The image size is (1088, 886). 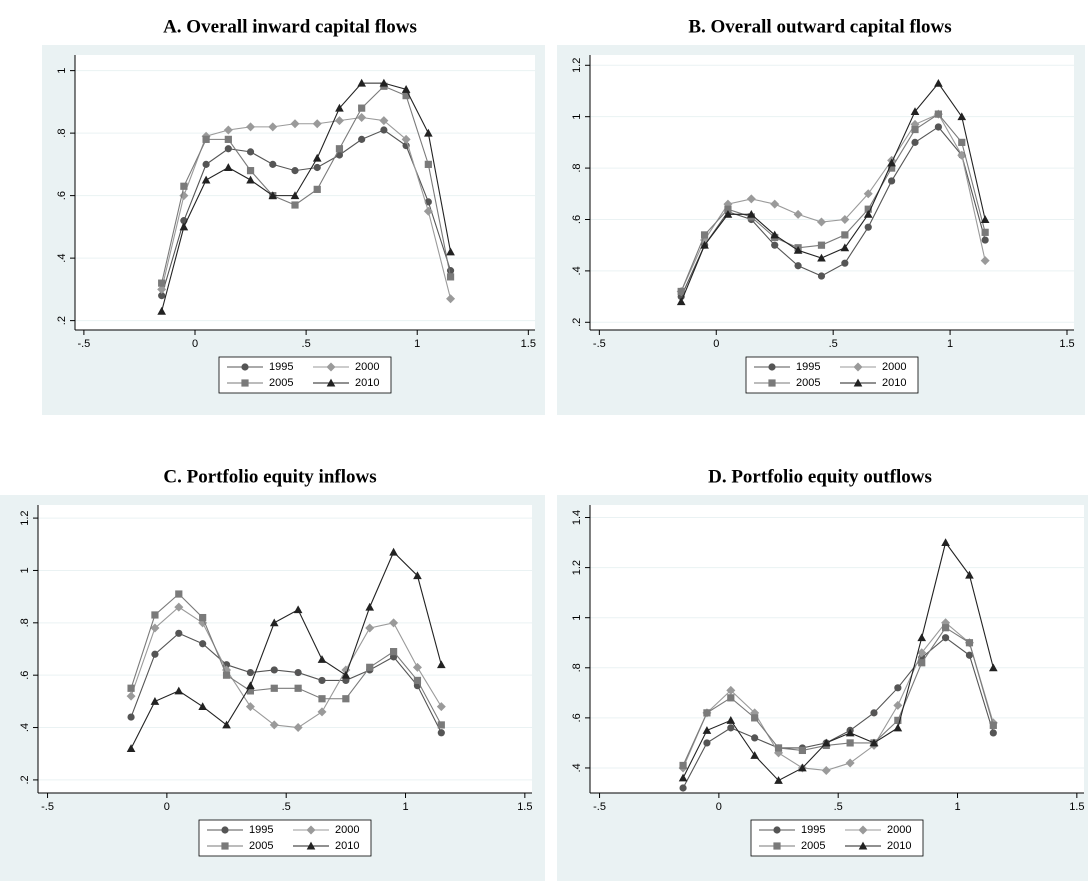 What do you see at coordinates (577, 618) in the screenshot?
I see `y-tick-label: 1` at bounding box center [577, 618].